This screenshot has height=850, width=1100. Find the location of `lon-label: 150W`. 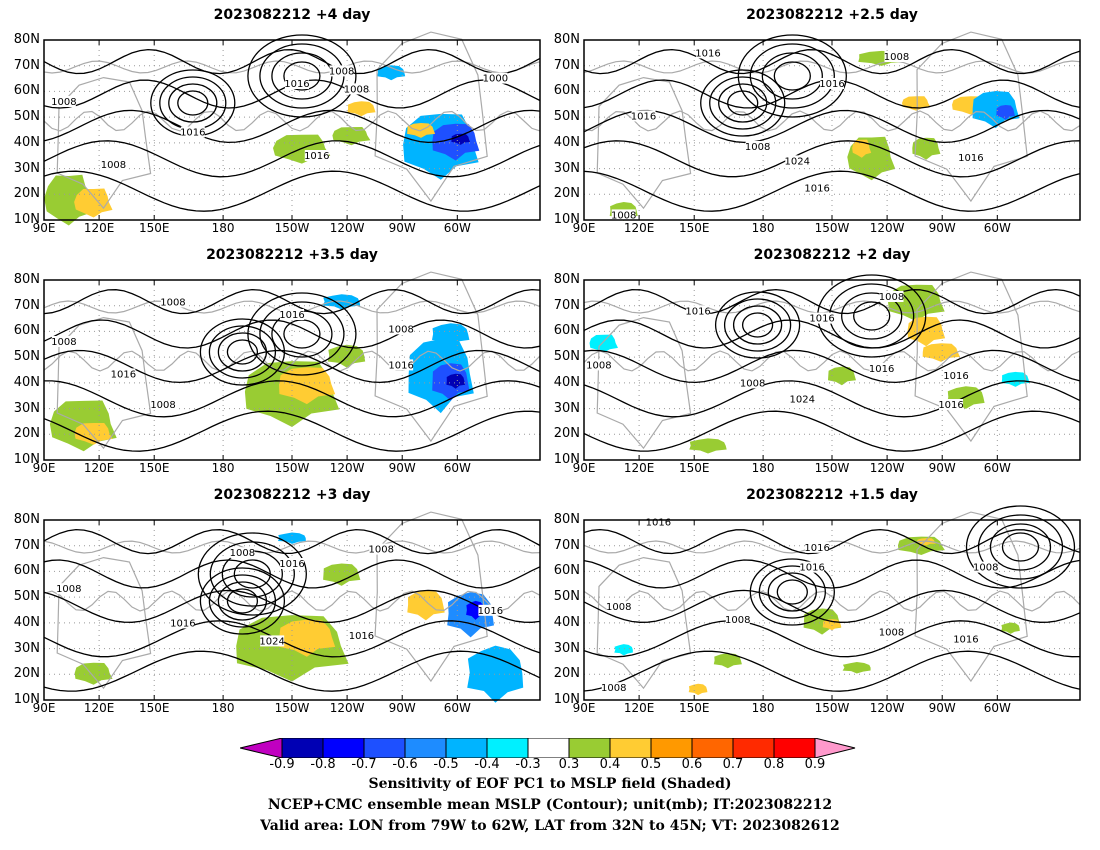

lon-label: 150W is located at coordinates (292, 708).